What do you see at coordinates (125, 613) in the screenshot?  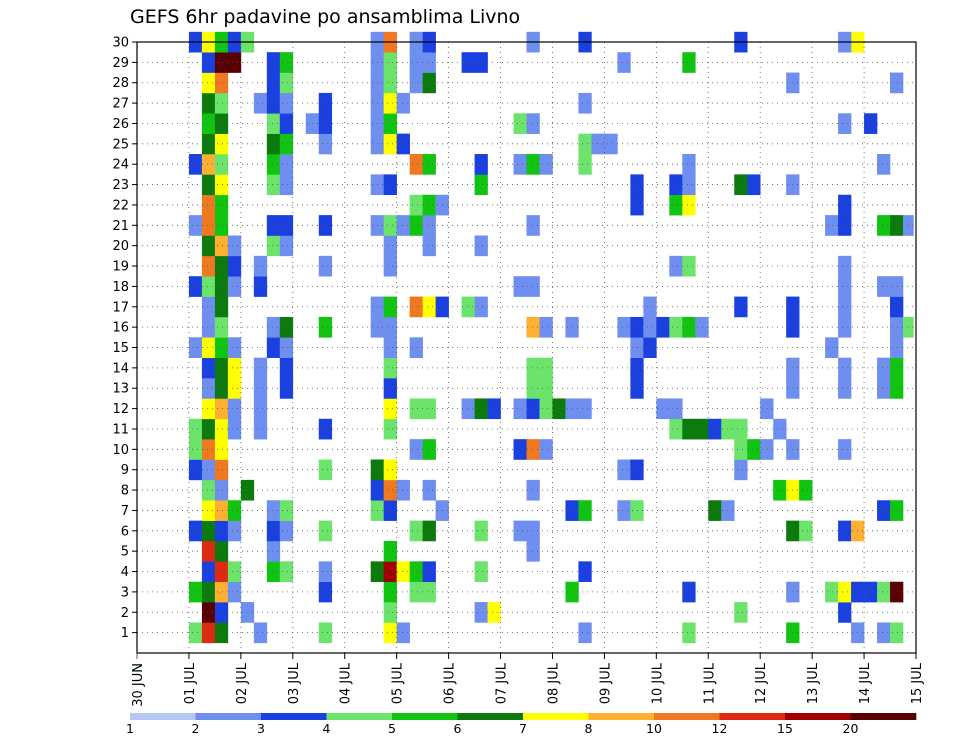 I see `y-tick-label: 2` at bounding box center [125, 613].